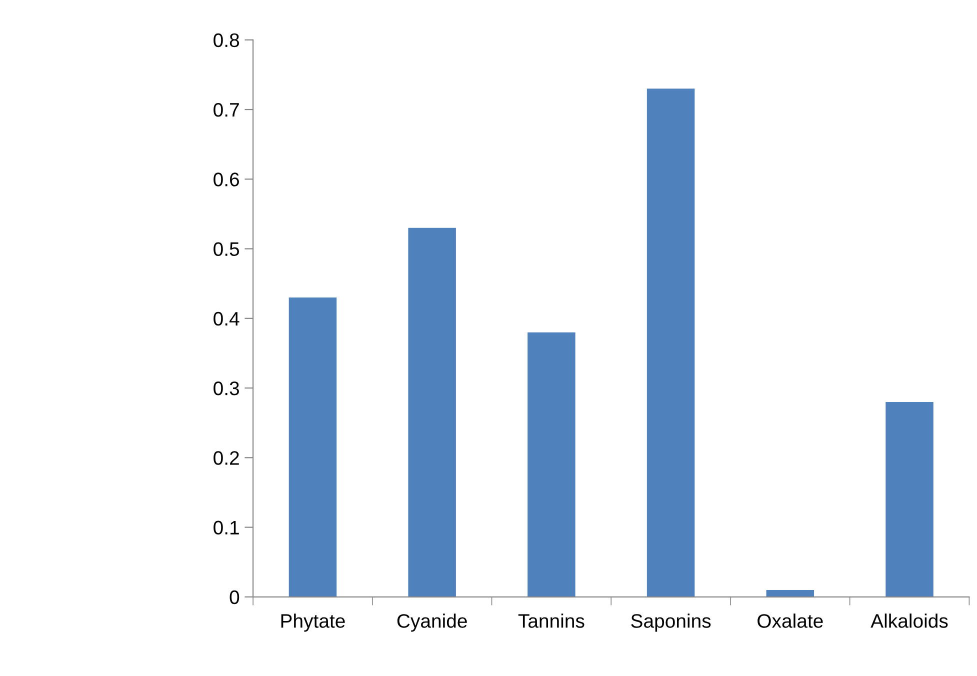  Describe the element at coordinates (432, 623) in the screenshot. I see `x-tick-label: Cyanide` at that location.